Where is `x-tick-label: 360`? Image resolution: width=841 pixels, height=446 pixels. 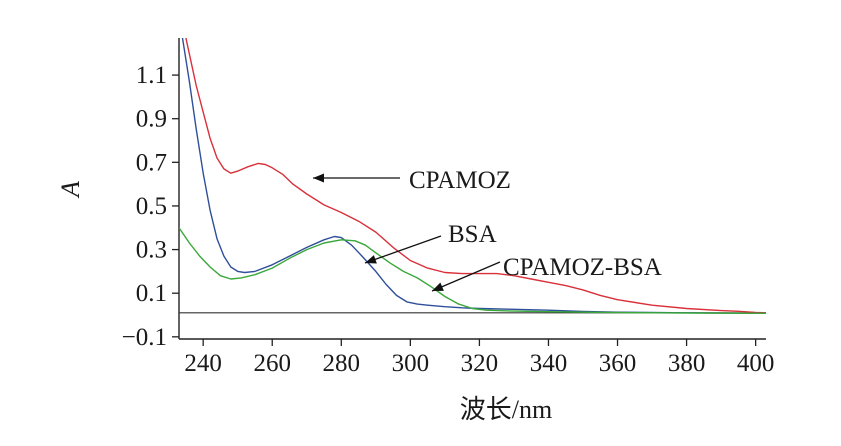
x-tick-label: 360 is located at coordinates (618, 363).